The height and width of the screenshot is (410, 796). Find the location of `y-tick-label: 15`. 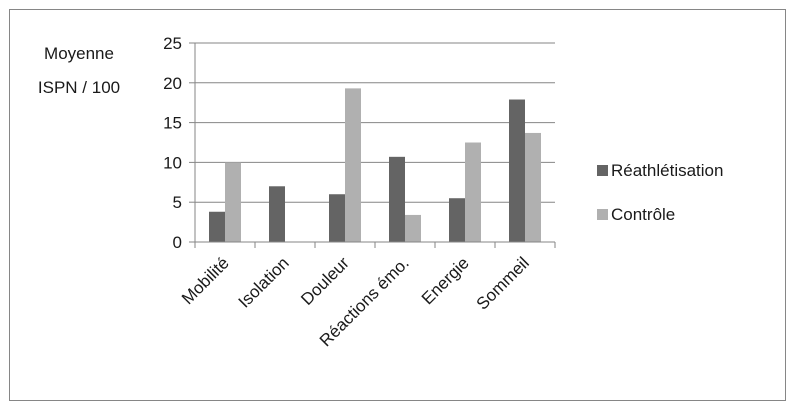

y-tick-label: 15 is located at coordinates (172, 123).